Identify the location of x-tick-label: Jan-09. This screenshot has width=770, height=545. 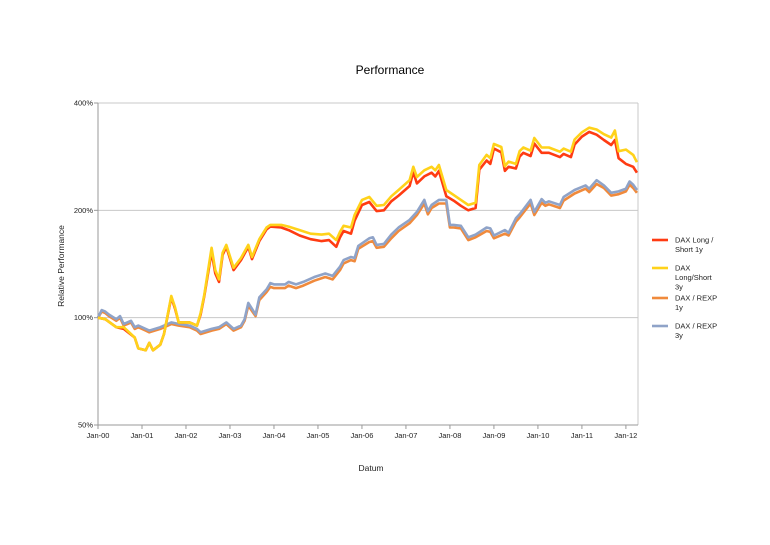
(493, 435).